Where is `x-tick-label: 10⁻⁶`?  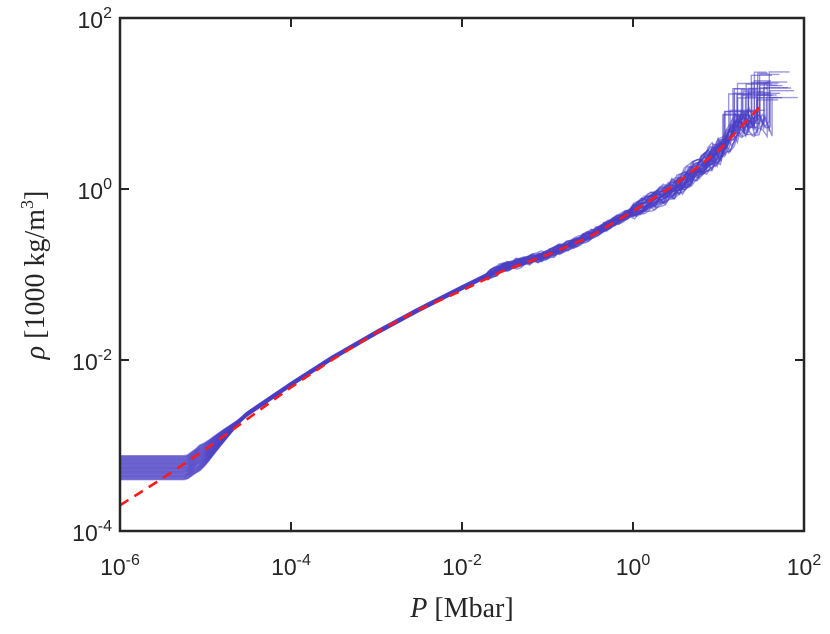
x-tick-label: 10⁻⁶ is located at coordinates (120, 566).